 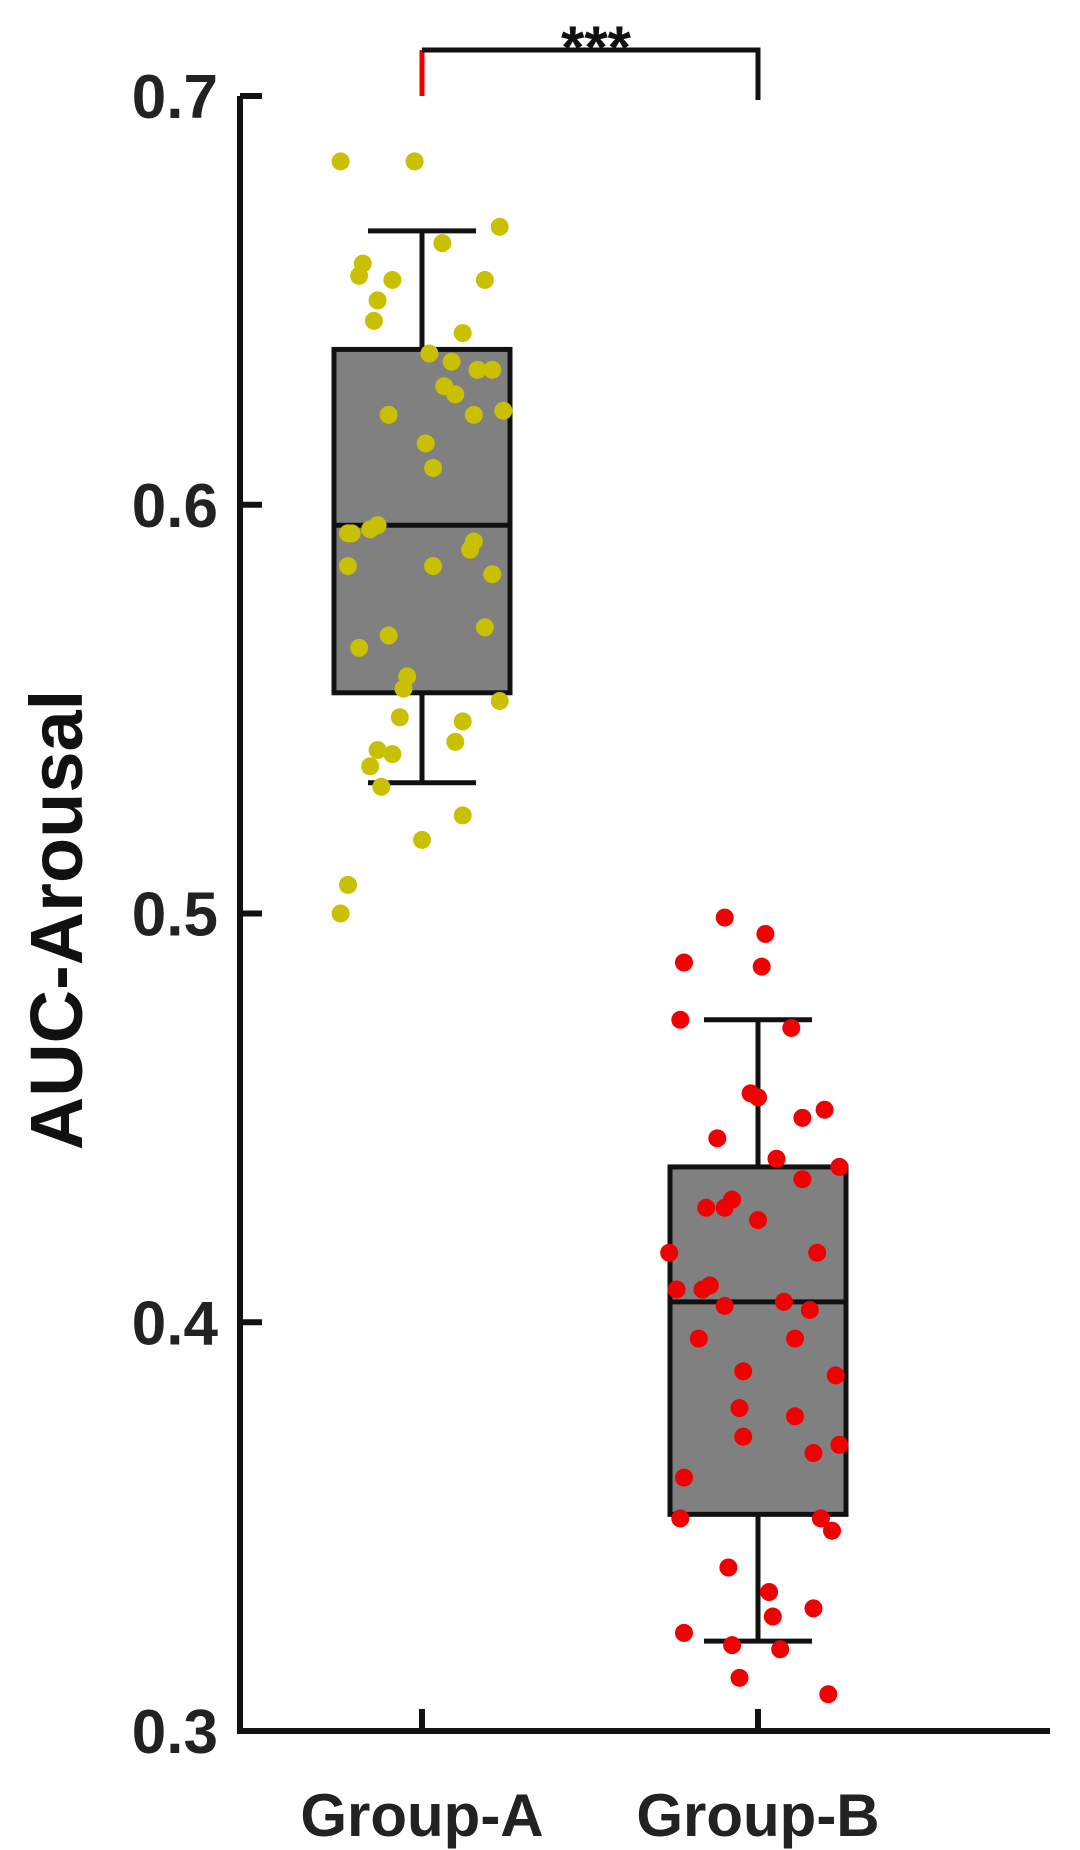 I want to click on y-tick-label-0.3: 0.3, so click(x=175, y=1732).